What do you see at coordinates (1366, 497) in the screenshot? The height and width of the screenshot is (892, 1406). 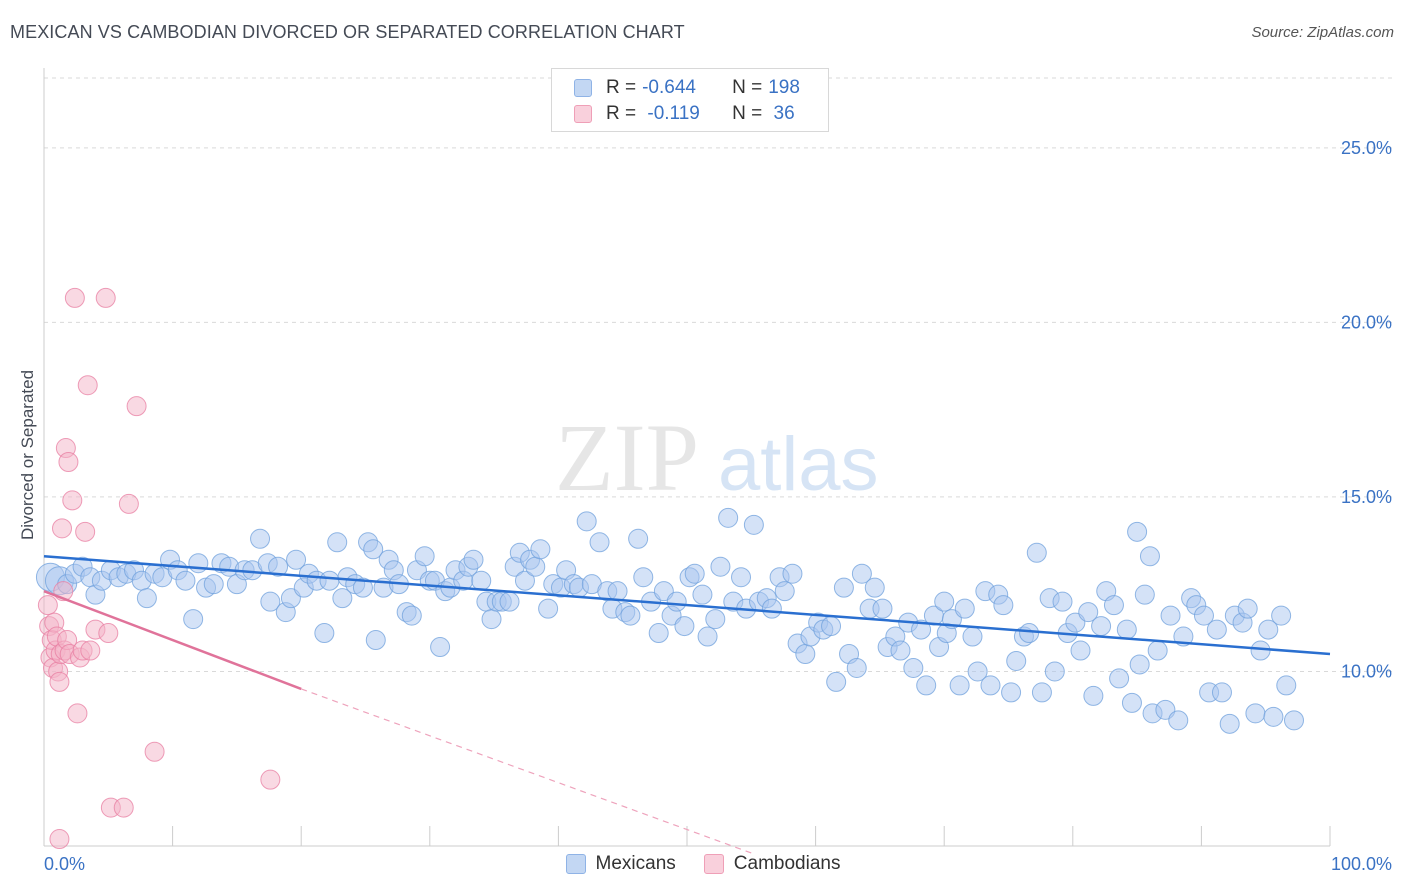 I see `y-tick-label: 15.0%` at bounding box center [1366, 497].